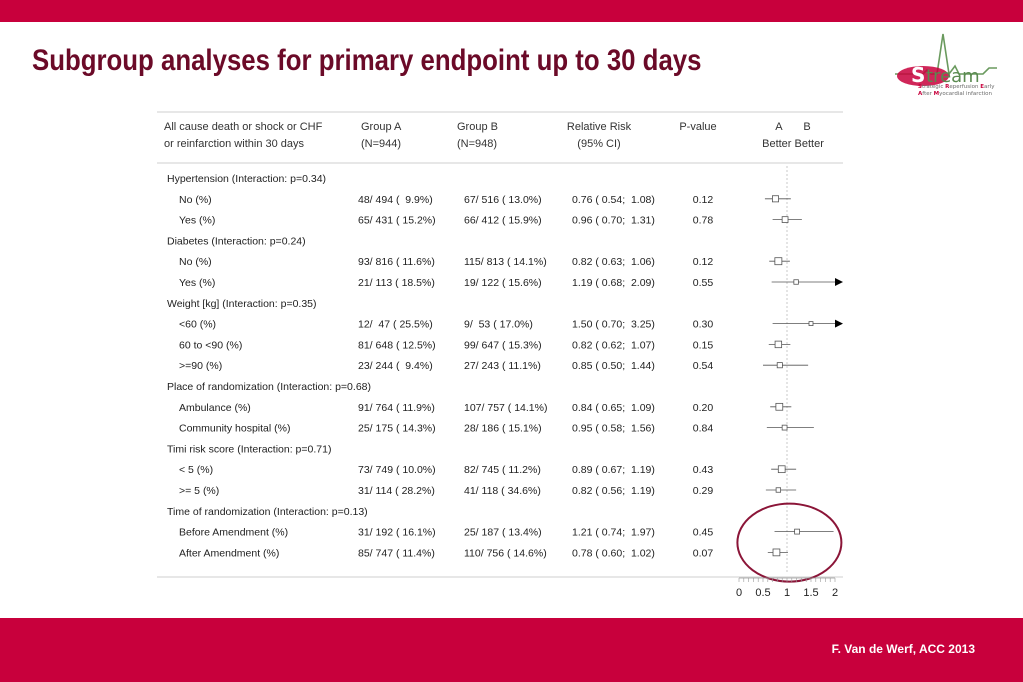 This screenshot has width=1023, height=682. Describe the element at coordinates (613, 200) in the screenshot. I see `relative-risk-ci: 0.76 ( 0.54; 1.08)` at that location.